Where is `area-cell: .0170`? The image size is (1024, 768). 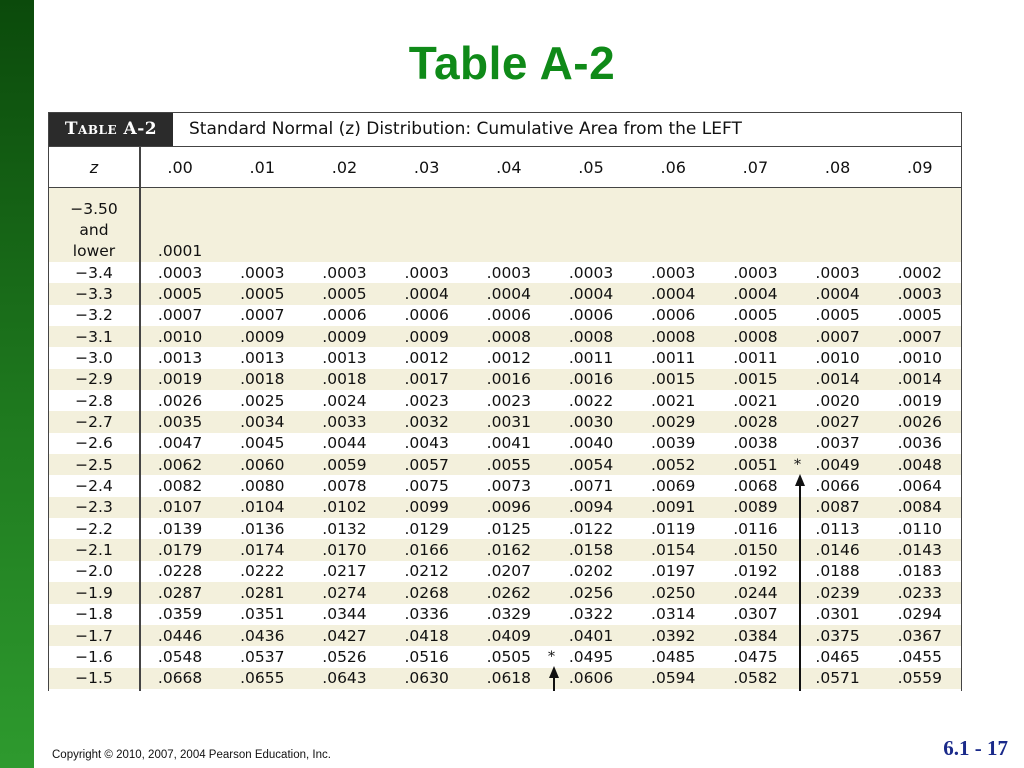
area-cell: .0170 is located at coordinates (344, 550).